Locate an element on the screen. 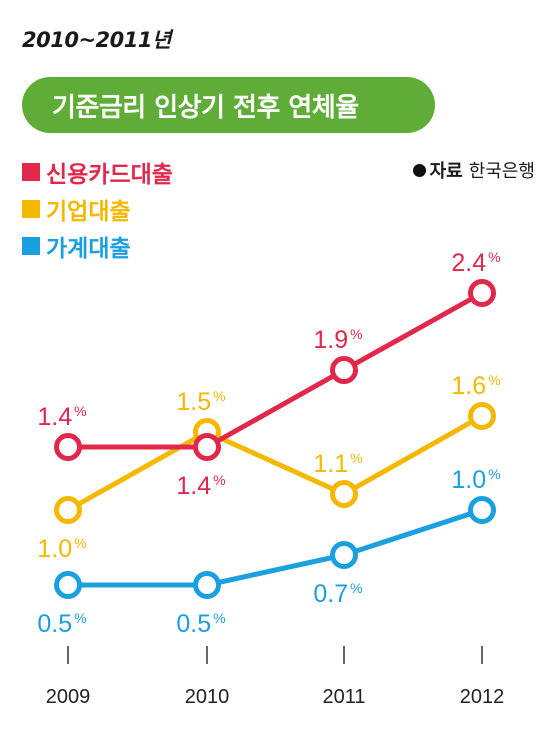 This screenshot has height=753, width=553. x-tick-label-2011: 2011 is located at coordinates (343, 697).